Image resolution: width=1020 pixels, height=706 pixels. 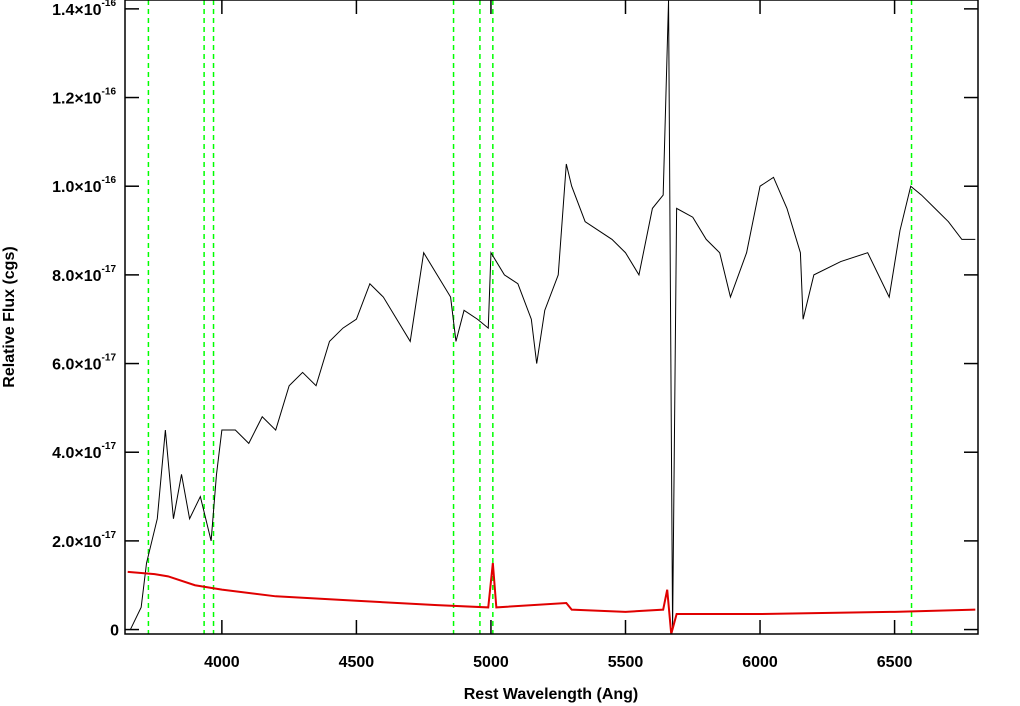 I want to click on x-tick-label: 6500, so click(x=895, y=662).